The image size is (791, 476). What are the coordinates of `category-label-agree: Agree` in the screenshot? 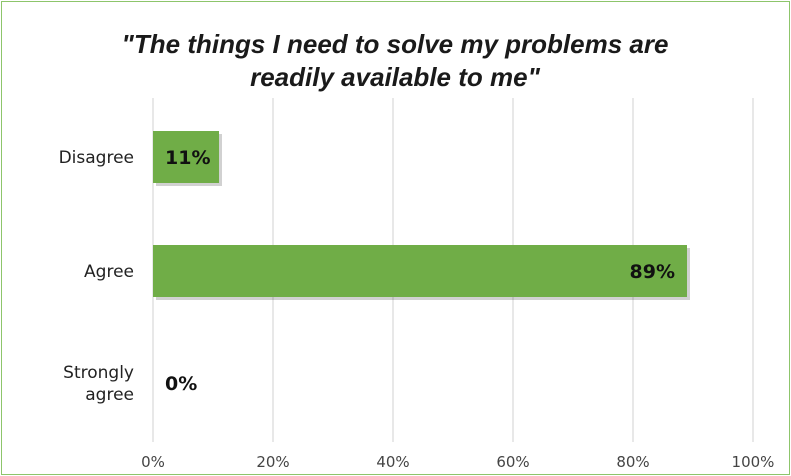 It's located at (109, 272).